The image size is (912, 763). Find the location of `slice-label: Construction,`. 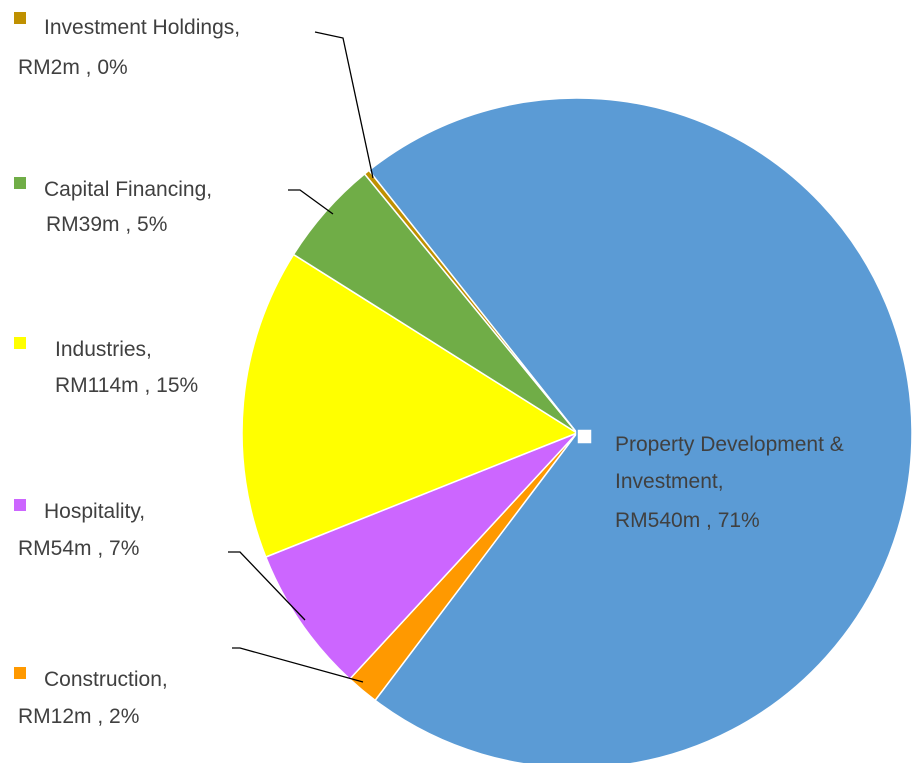

slice-label: Construction, is located at coordinates (106, 679).